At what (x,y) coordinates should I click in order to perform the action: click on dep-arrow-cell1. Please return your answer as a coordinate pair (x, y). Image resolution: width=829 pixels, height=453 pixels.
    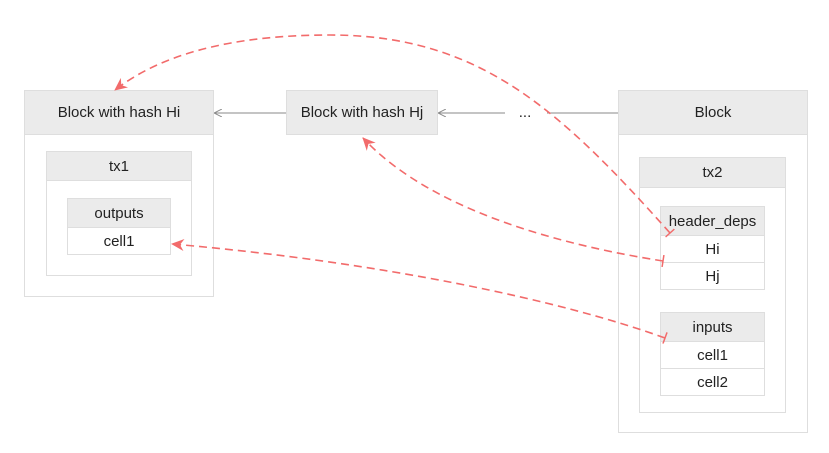
    Looking at the image, I should click on (419, 291).